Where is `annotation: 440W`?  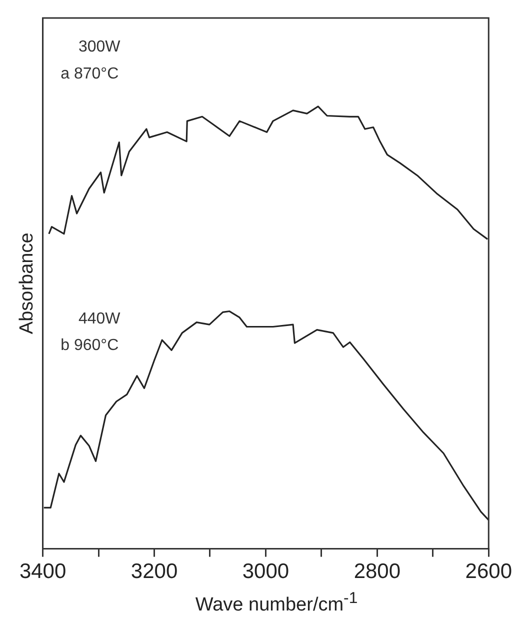
annotation: 440W is located at coordinates (100, 319).